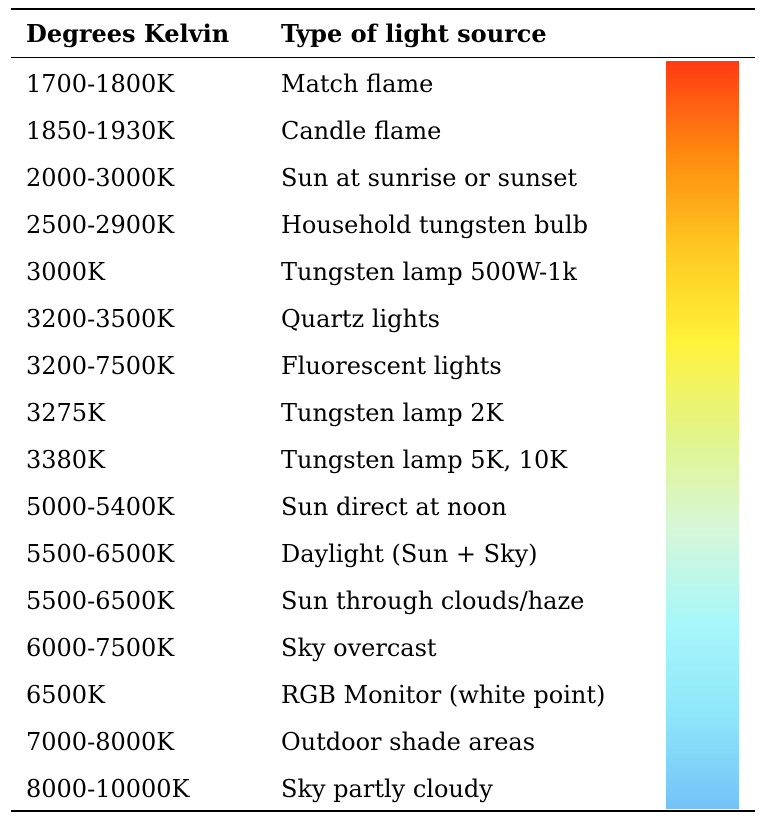 The height and width of the screenshot is (821, 766). What do you see at coordinates (100, 131) in the screenshot?
I see `kelvin-cell: 1850-1930K` at bounding box center [100, 131].